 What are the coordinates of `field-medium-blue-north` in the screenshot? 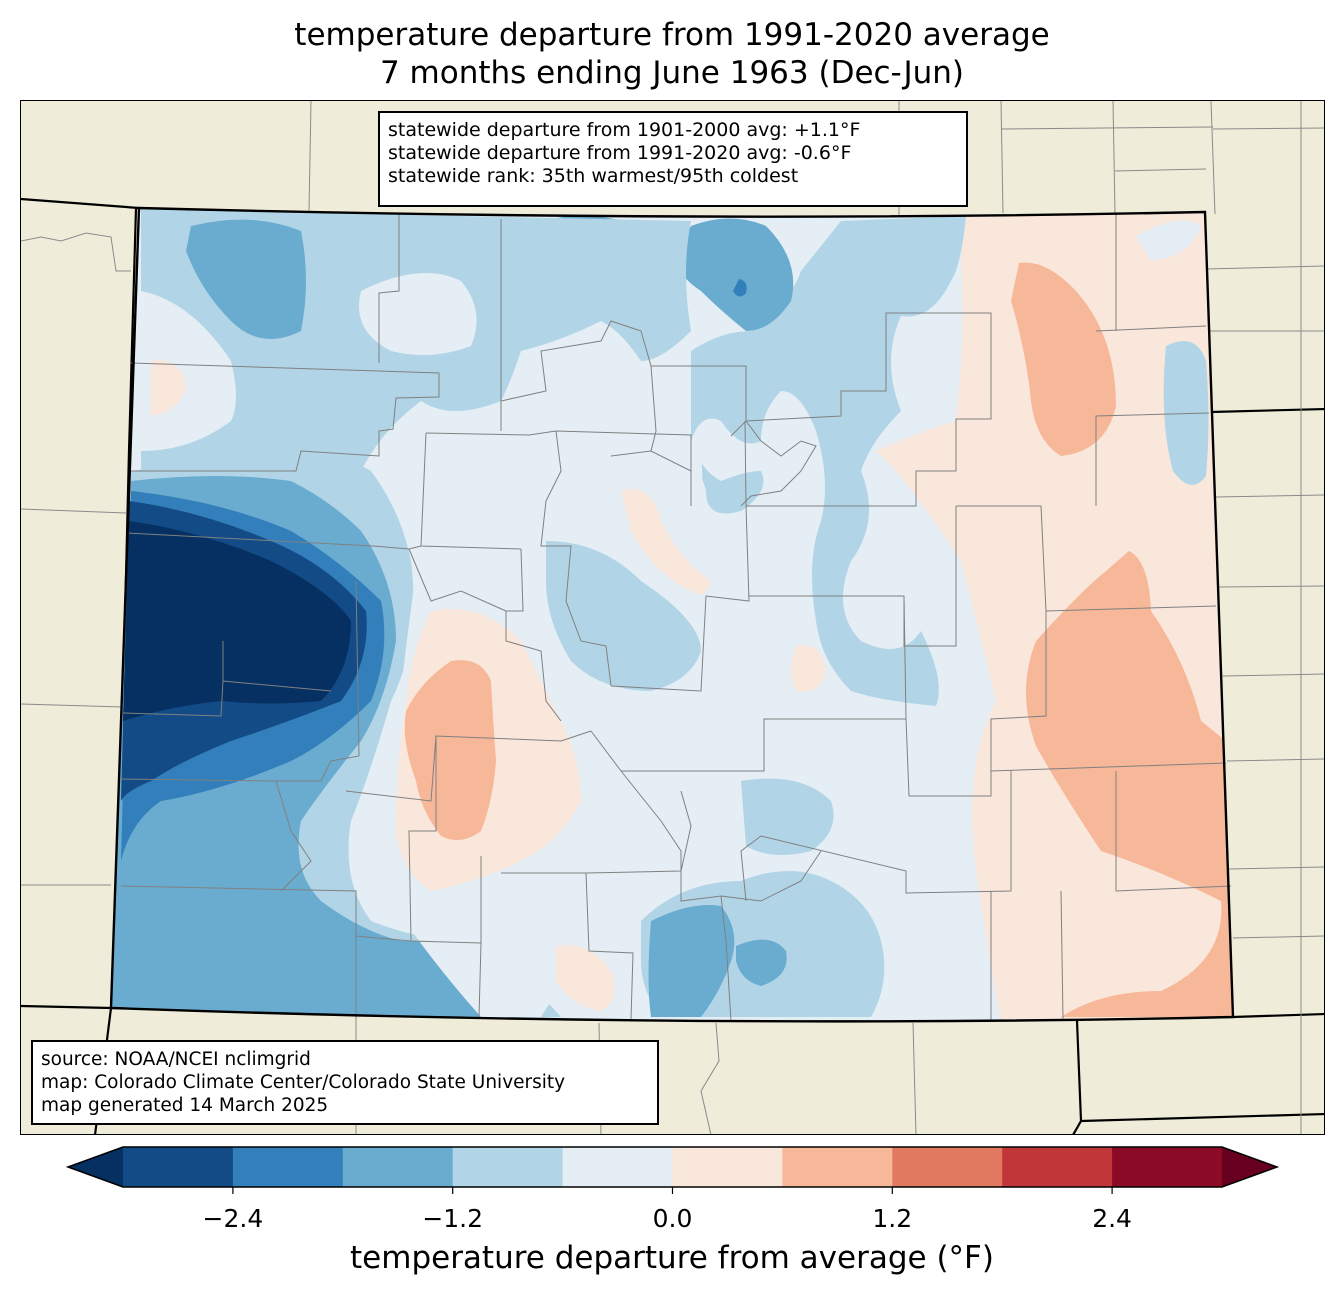 It's located at (734, 274).